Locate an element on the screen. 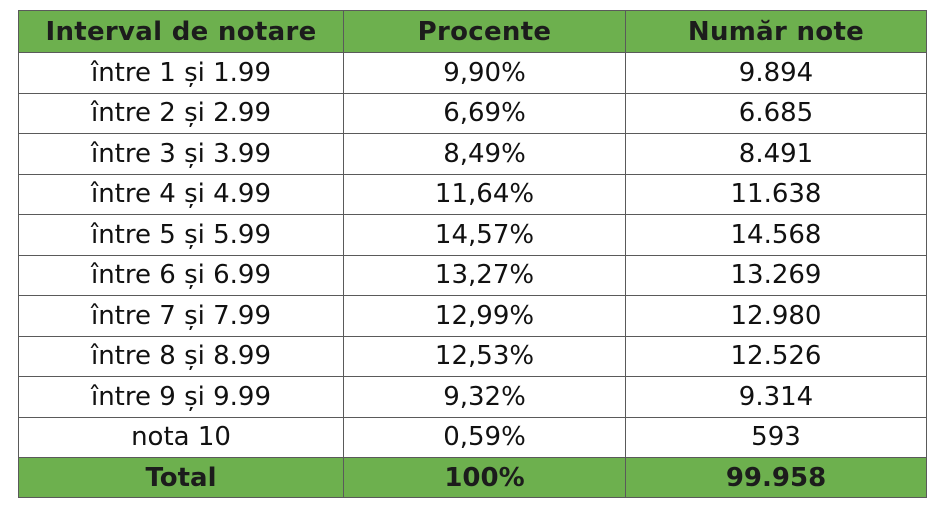 This screenshot has height=512, width=940. cell-percent: 9,32% is located at coordinates (484, 397).